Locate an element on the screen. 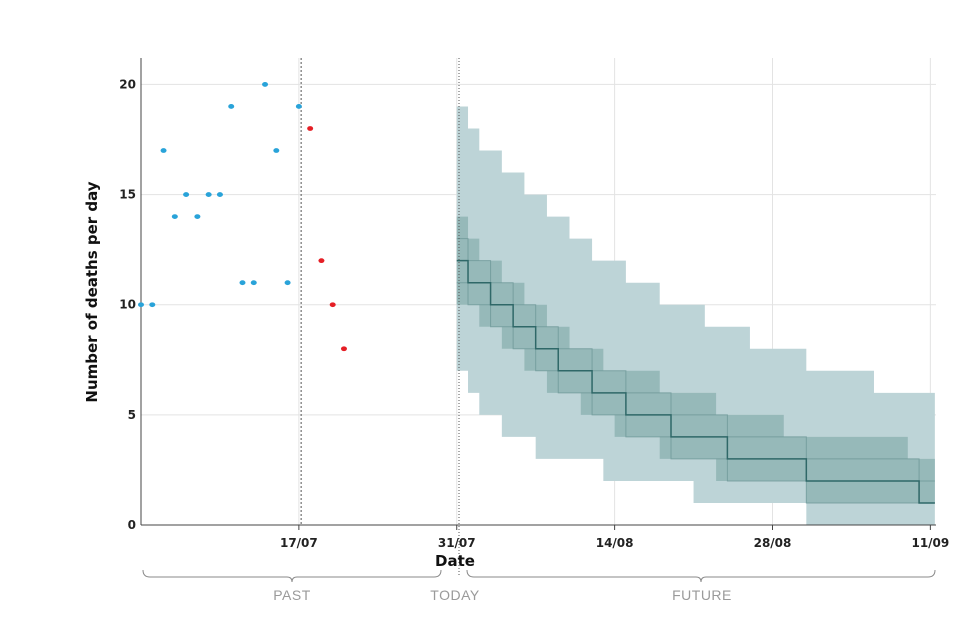 Image resolution: width=960 pixels, height=640 pixels. y-tick-label: 15 is located at coordinates (127, 195).